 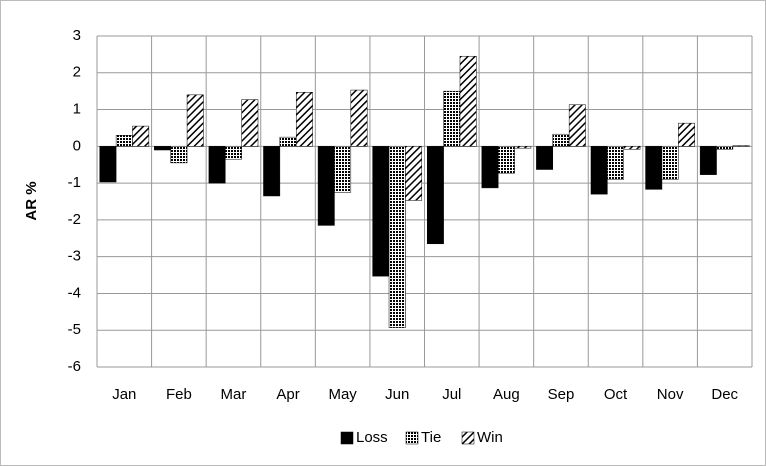 What do you see at coordinates (287, 394) in the screenshot?
I see `x-tick-label: Apr` at bounding box center [287, 394].